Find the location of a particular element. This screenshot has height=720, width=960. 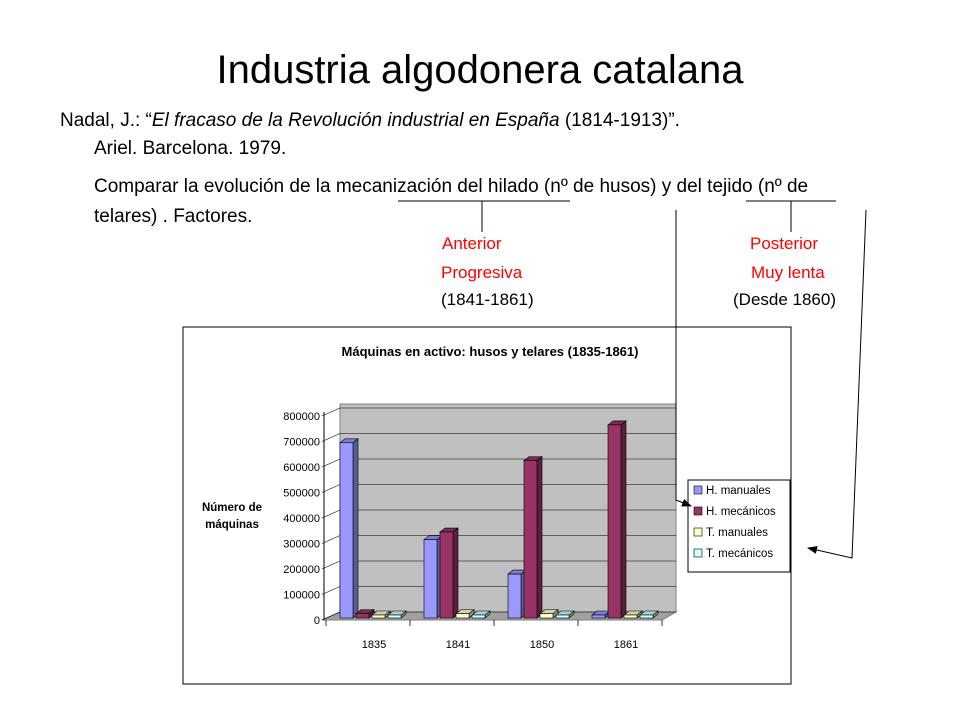

legend-label: H. mecánicos is located at coordinates (741, 512).